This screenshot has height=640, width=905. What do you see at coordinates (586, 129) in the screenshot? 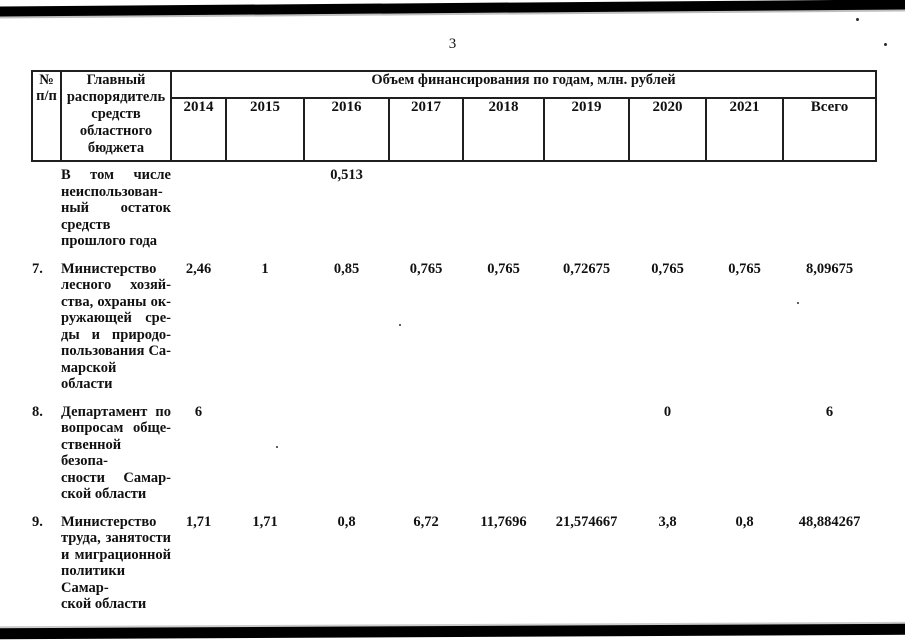
I see `header-year-2019: 2019` at bounding box center [586, 129].